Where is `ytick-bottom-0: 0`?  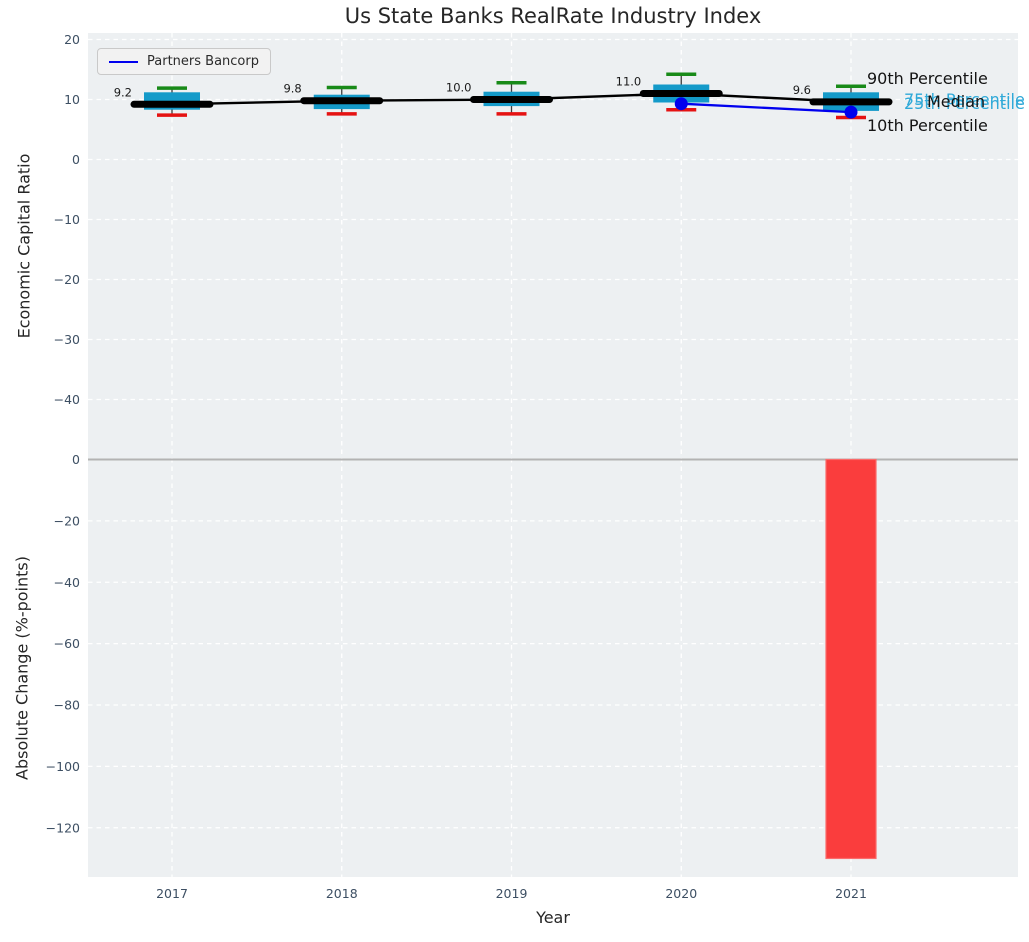 ytick-bottom-0: 0 is located at coordinates (76, 459).